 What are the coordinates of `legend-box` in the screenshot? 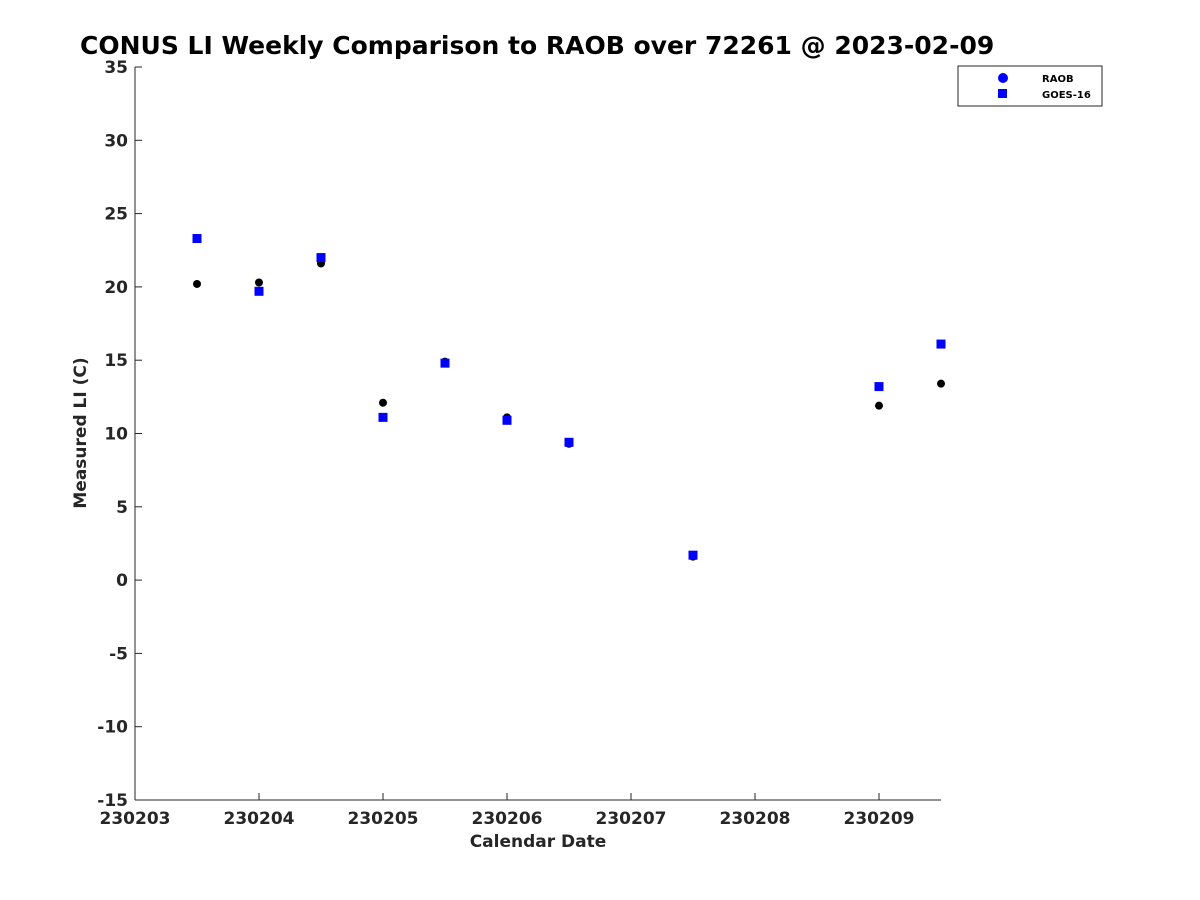 It's located at (1030, 86).